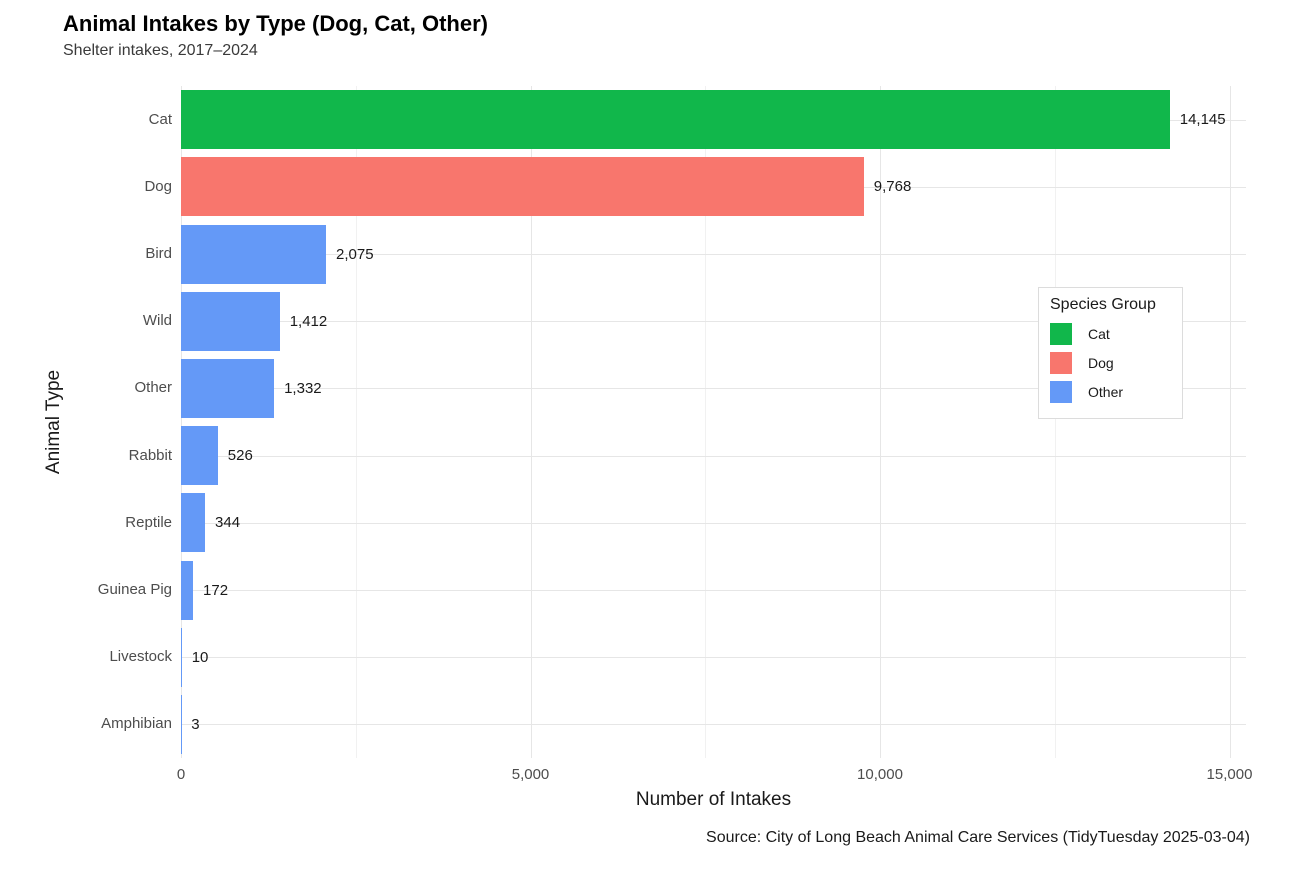 The height and width of the screenshot is (881, 1297). What do you see at coordinates (713, 658) in the screenshot?
I see `gridline-y-livestock` at bounding box center [713, 658].